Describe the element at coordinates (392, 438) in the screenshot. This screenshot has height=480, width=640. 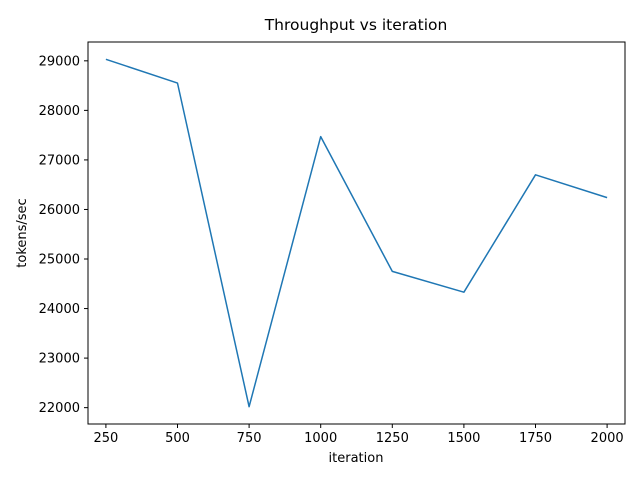
I see `x-tick-label: 1250` at that location.